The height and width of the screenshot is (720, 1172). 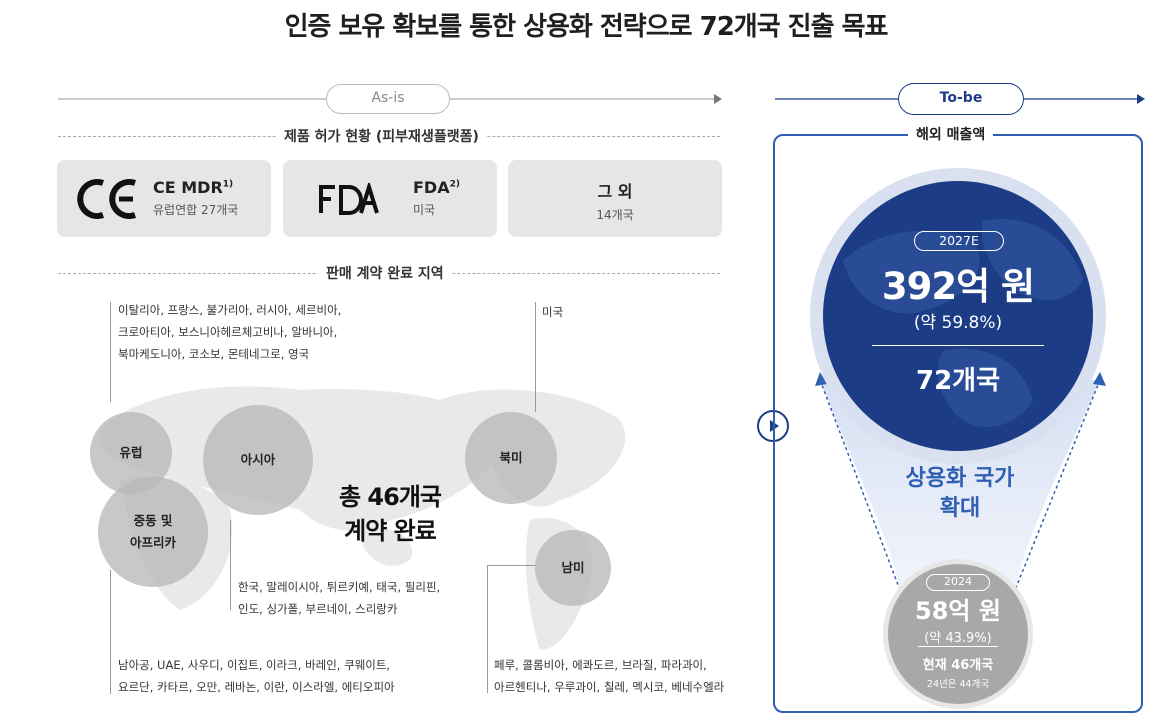 I want to click on south-america-leader-h, so click(x=512, y=565).